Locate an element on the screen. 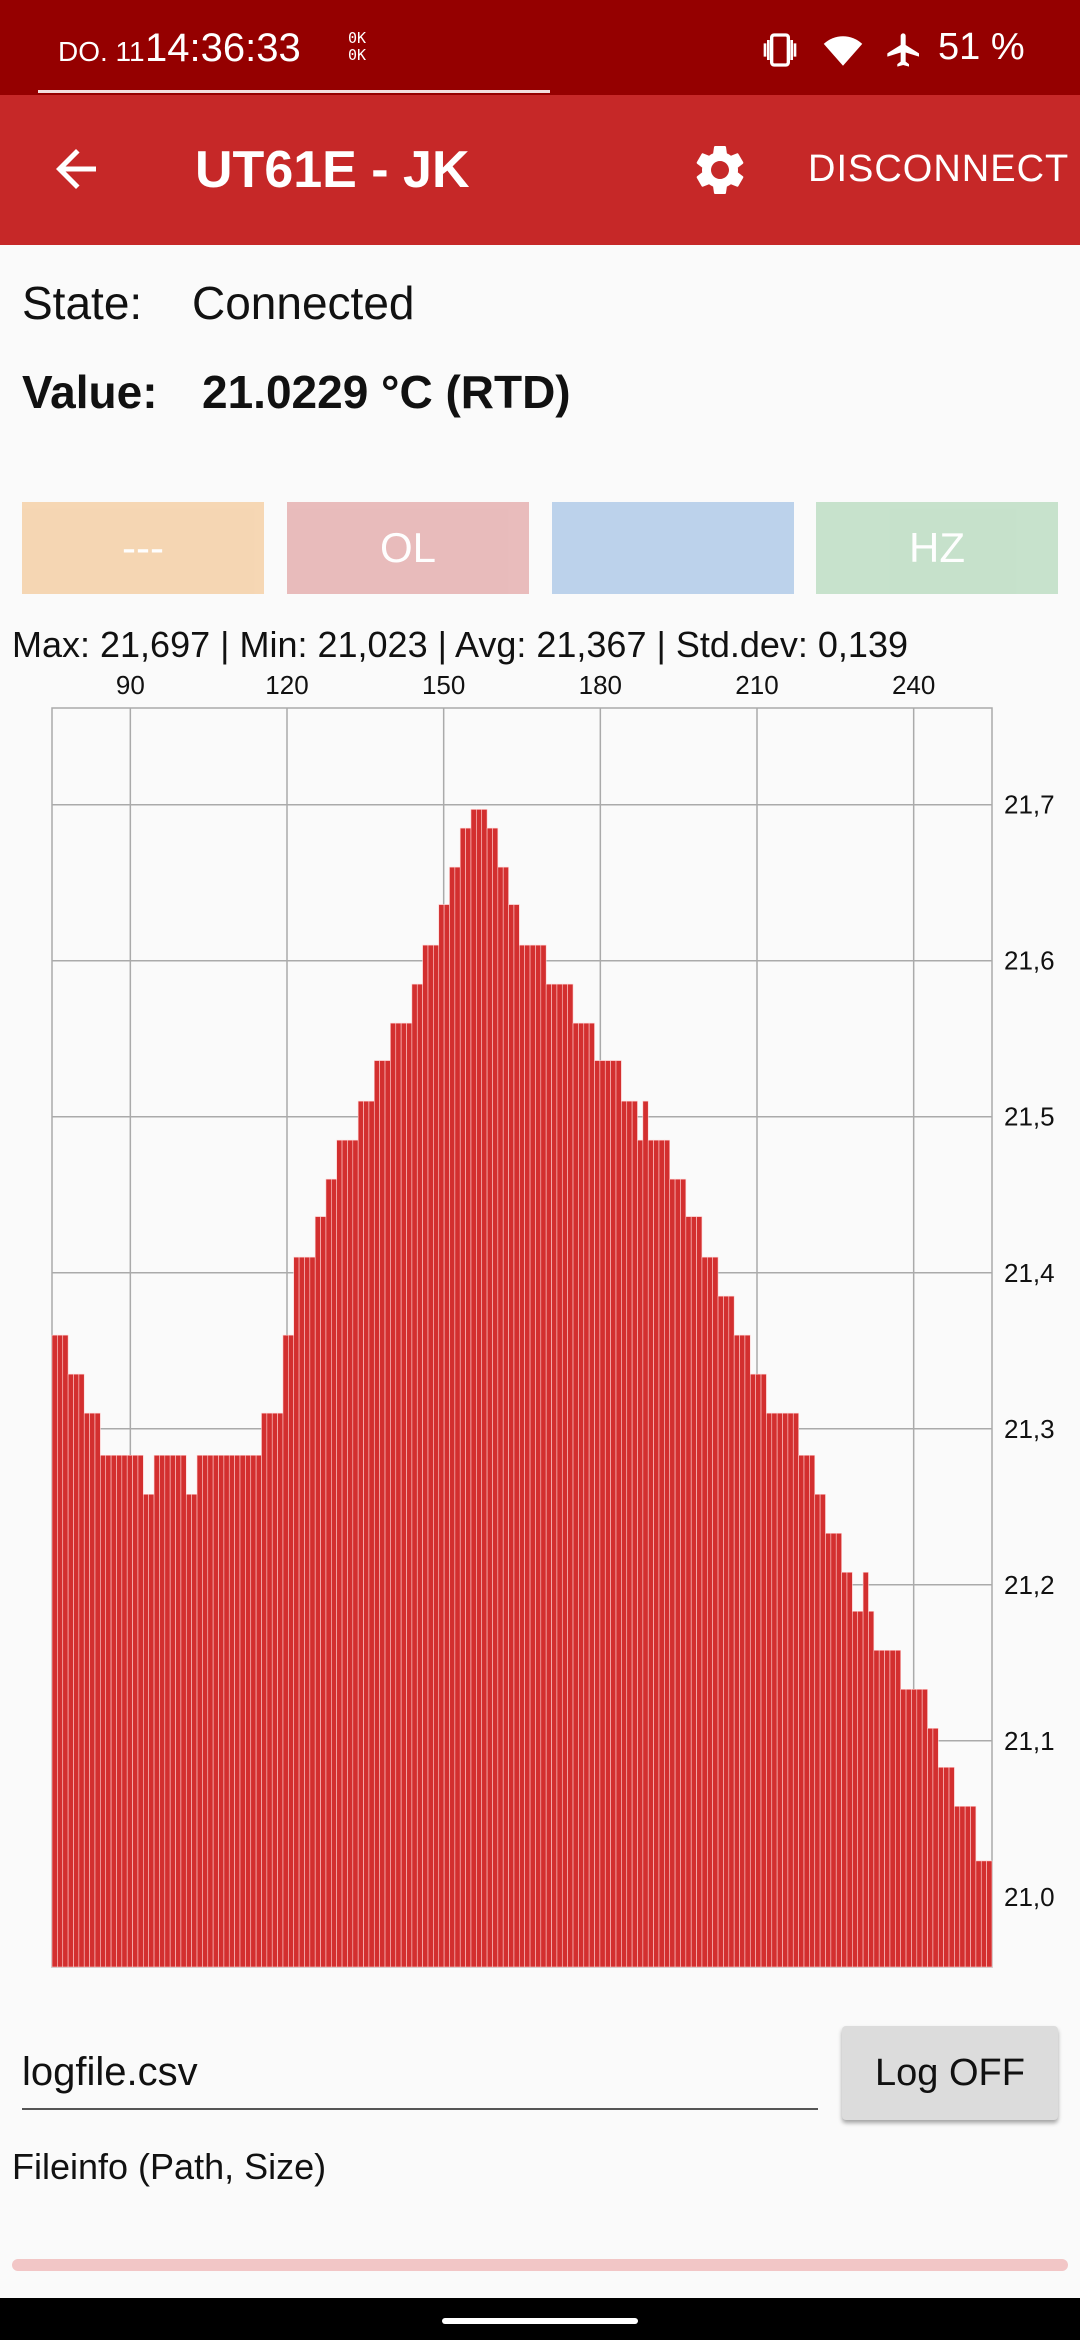 This screenshot has height=2340, width=1080. status-icons is located at coordinates (842, 50).